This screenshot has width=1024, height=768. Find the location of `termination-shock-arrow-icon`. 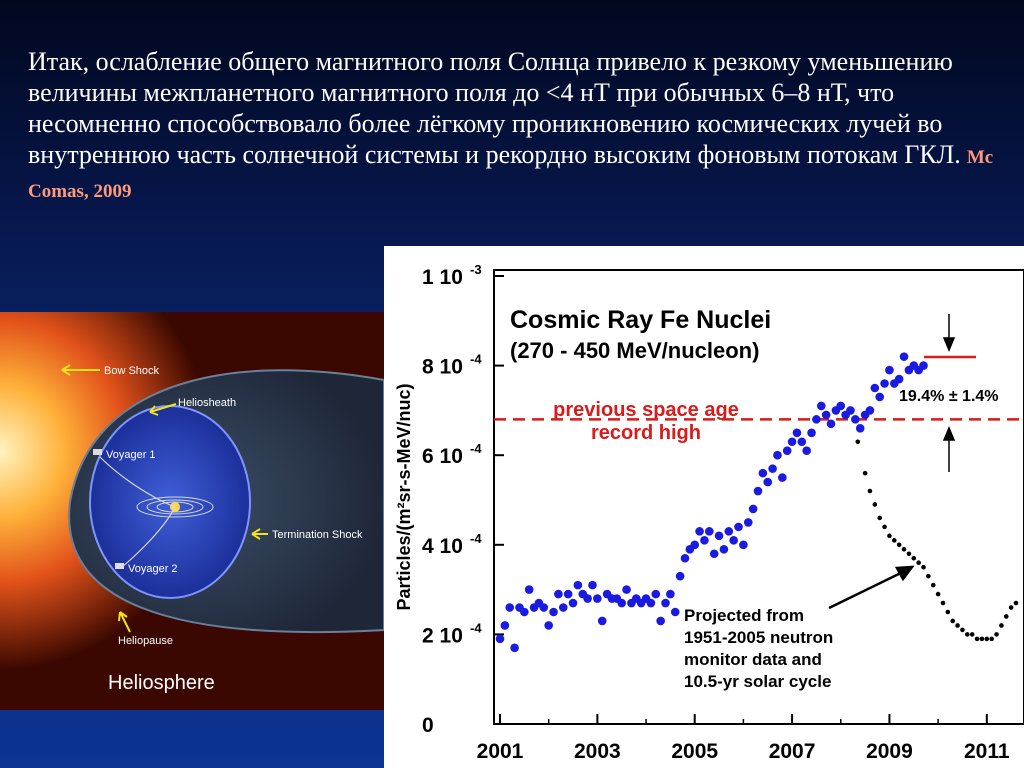

termination-shock-arrow-icon is located at coordinates (259, 534).